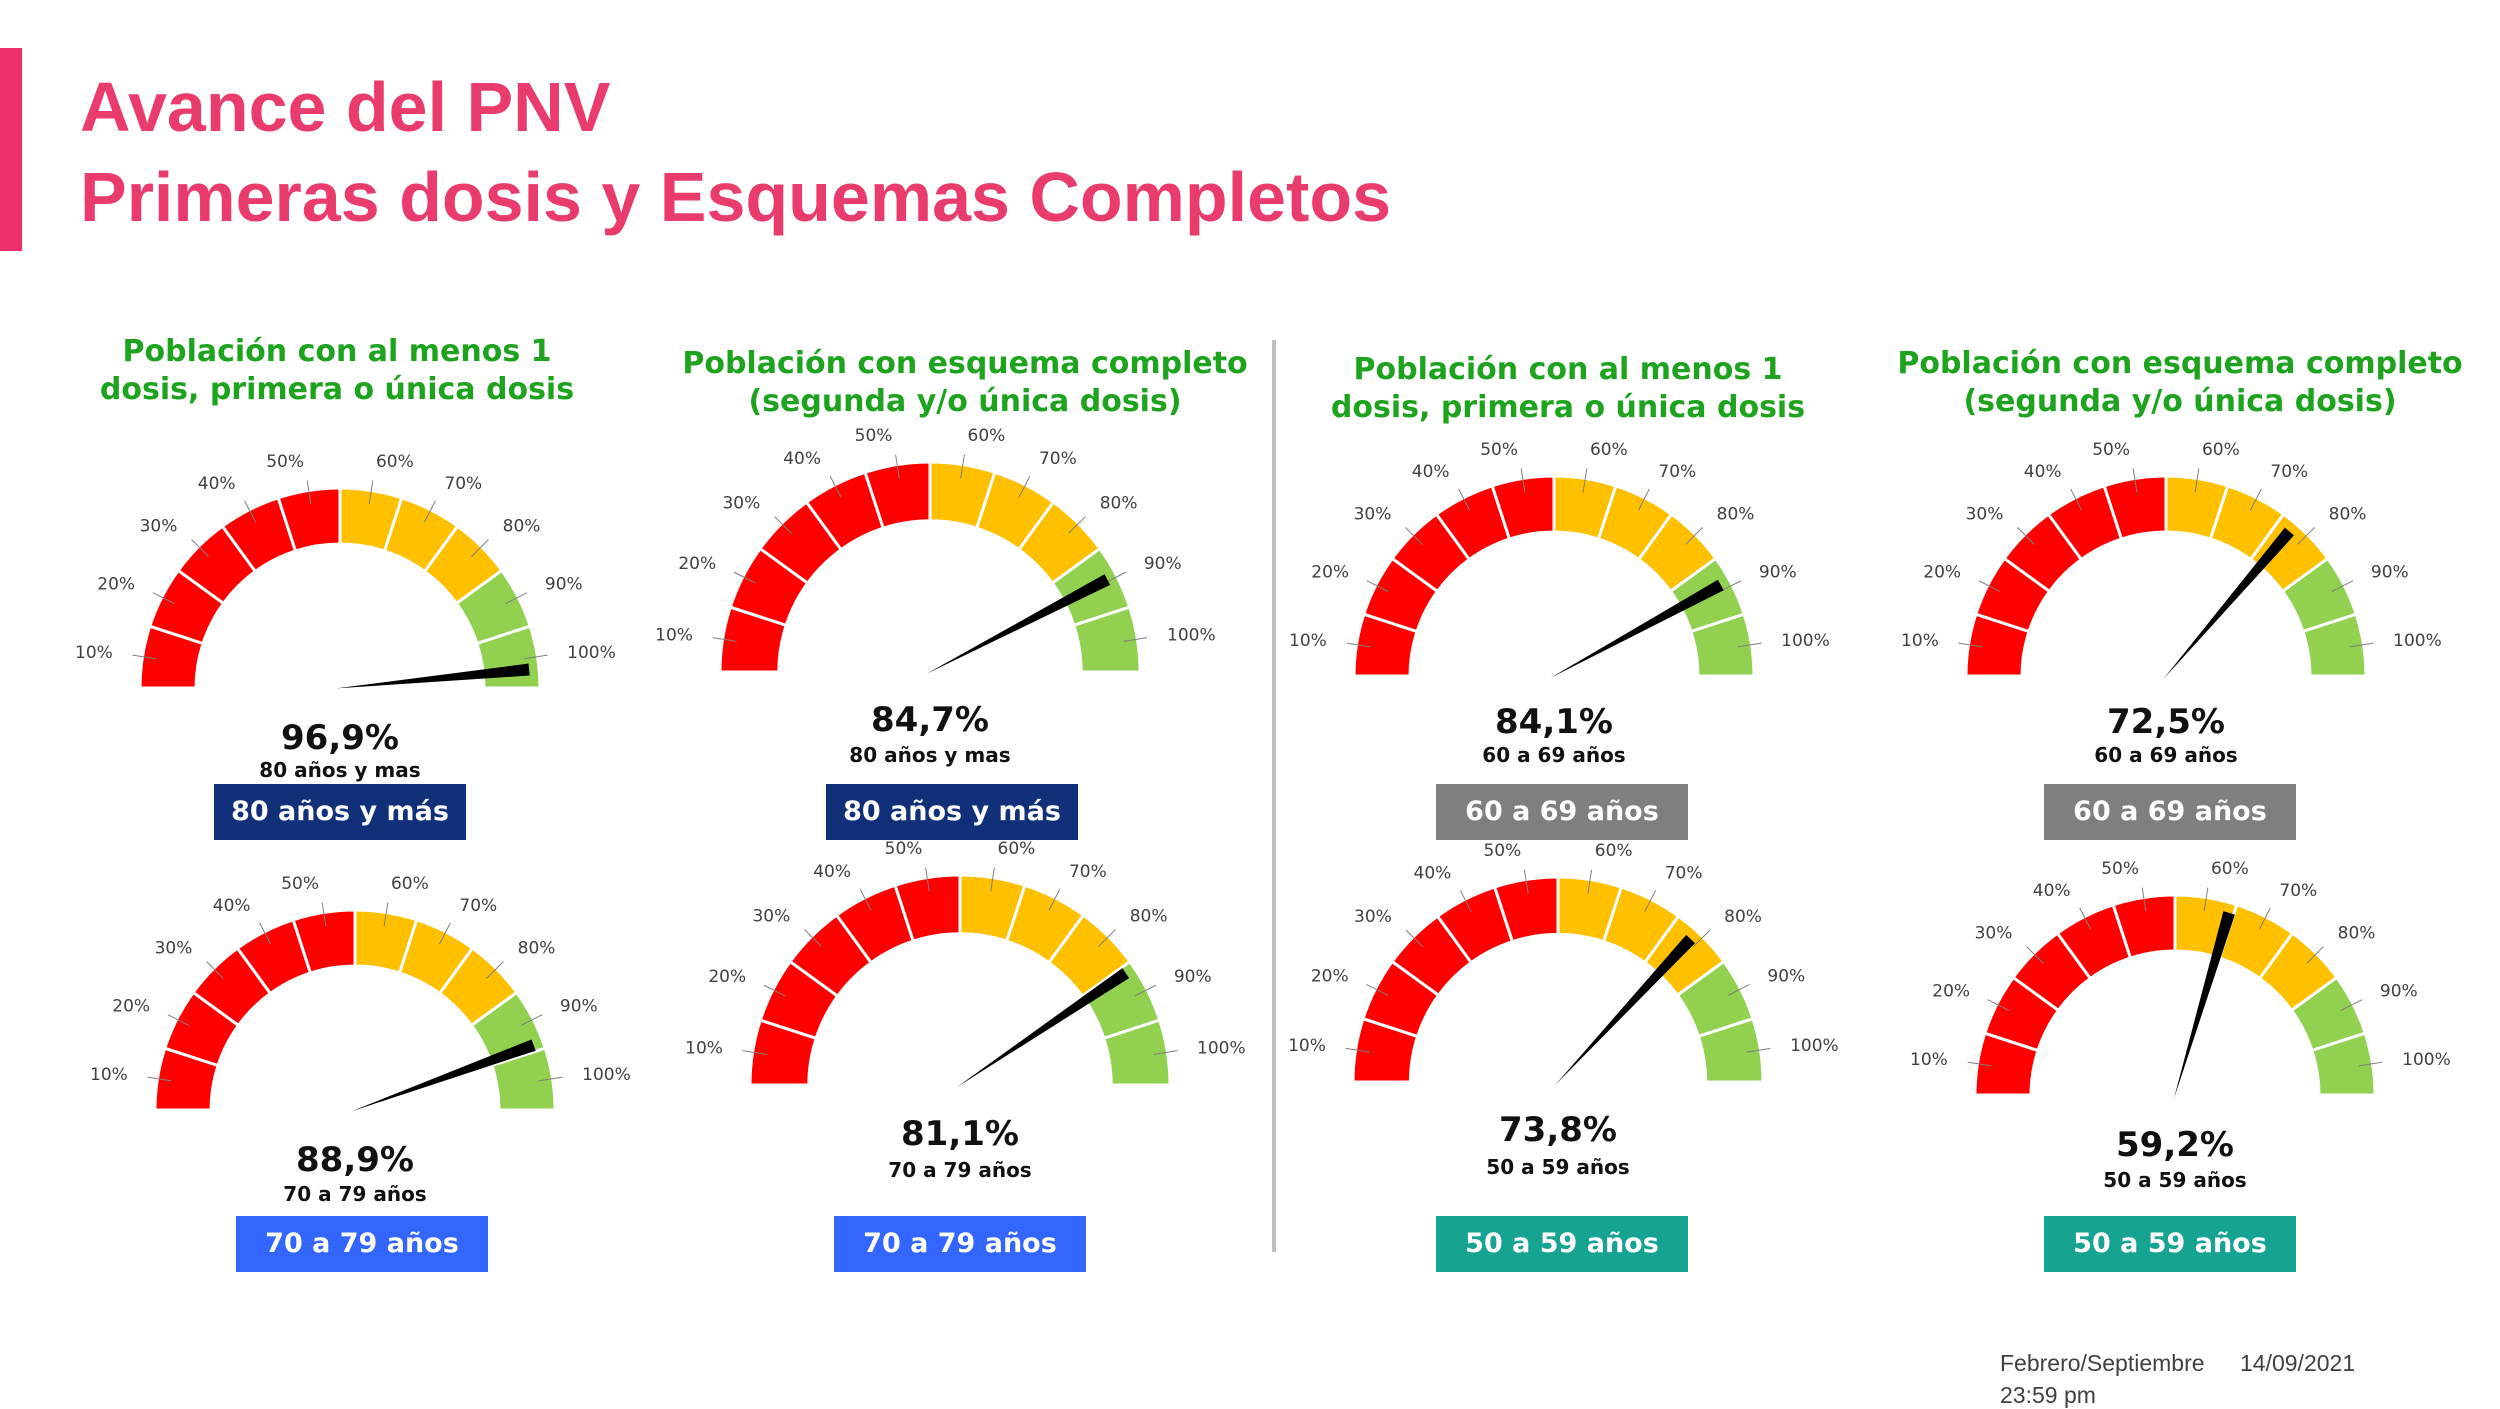 This screenshot has width=2500, height=1409. Describe the element at coordinates (952, 812) in the screenshot. I see `gauge-2-age-badge: 80 años y más` at that location.